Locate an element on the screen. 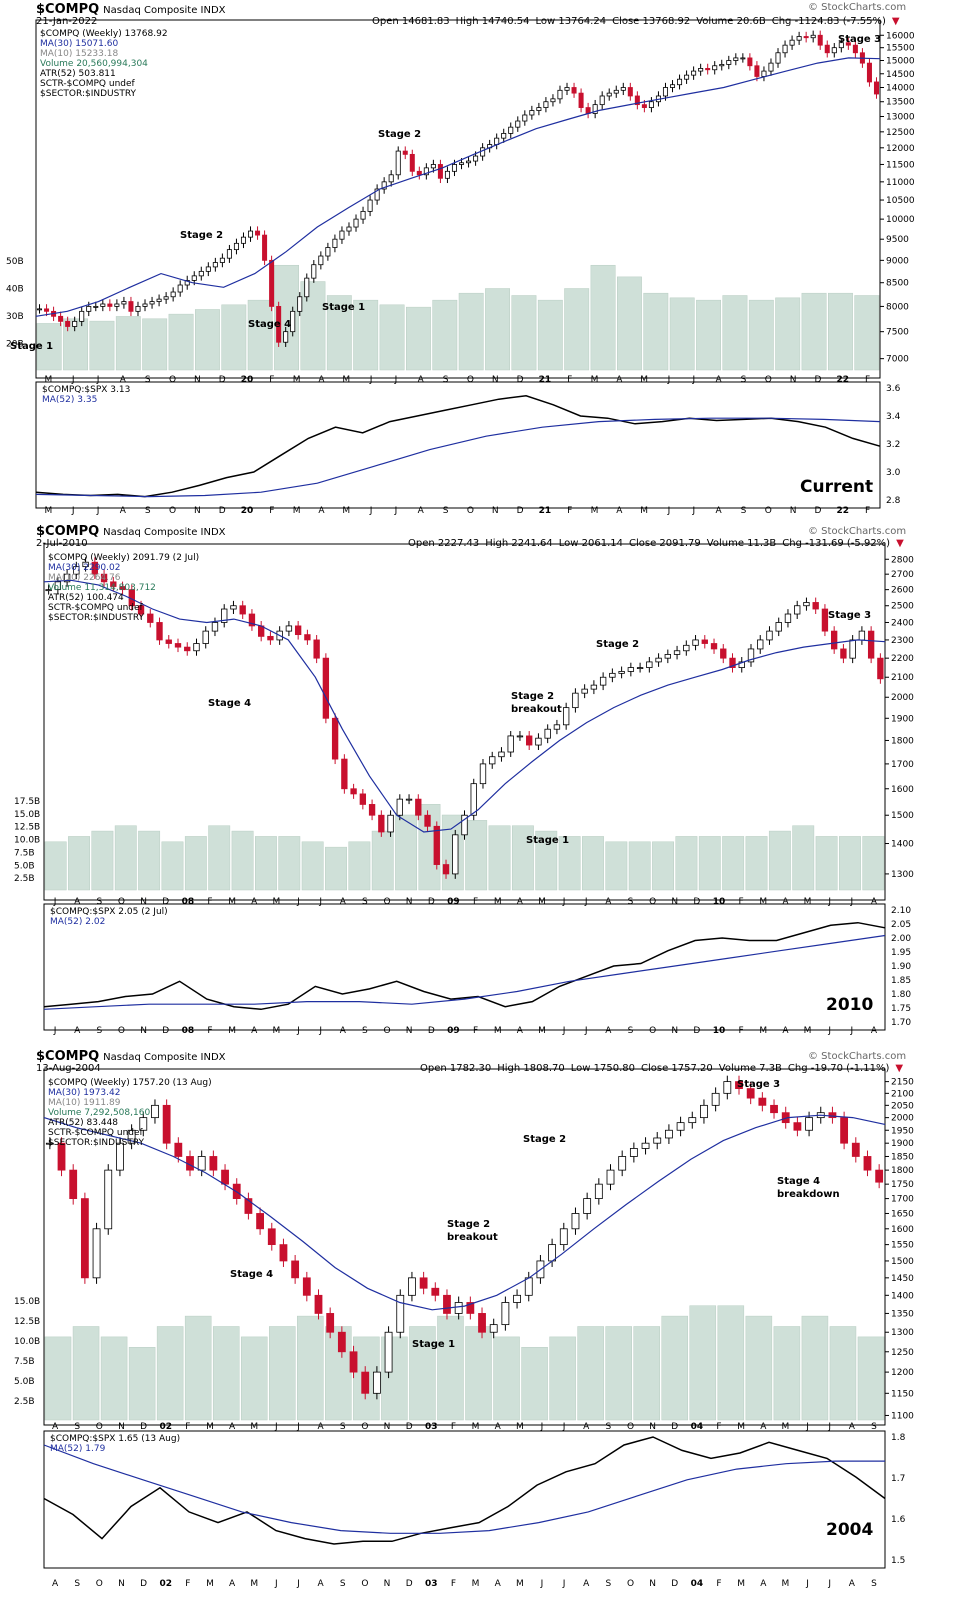 Image resolution: width=960 pixels, height=1620 pixels. x-tick-label: 02 is located at coordinates (165, 1427).